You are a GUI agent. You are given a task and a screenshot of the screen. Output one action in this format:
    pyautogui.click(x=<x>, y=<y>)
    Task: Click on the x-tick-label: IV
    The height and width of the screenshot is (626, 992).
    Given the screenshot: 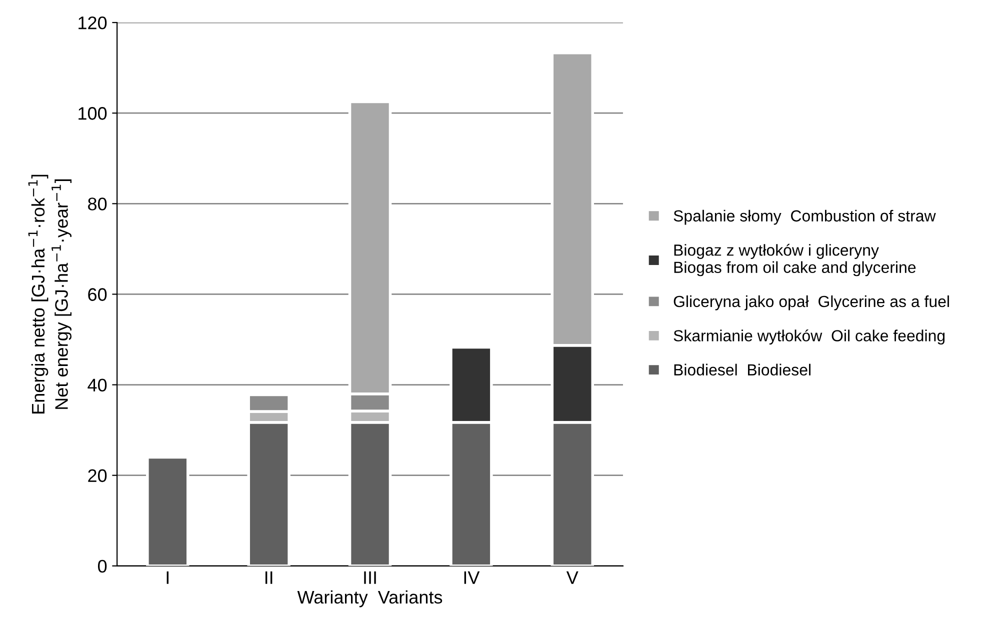 What is the action you would take?
    pyautogui.click(x=472, y=577)
    